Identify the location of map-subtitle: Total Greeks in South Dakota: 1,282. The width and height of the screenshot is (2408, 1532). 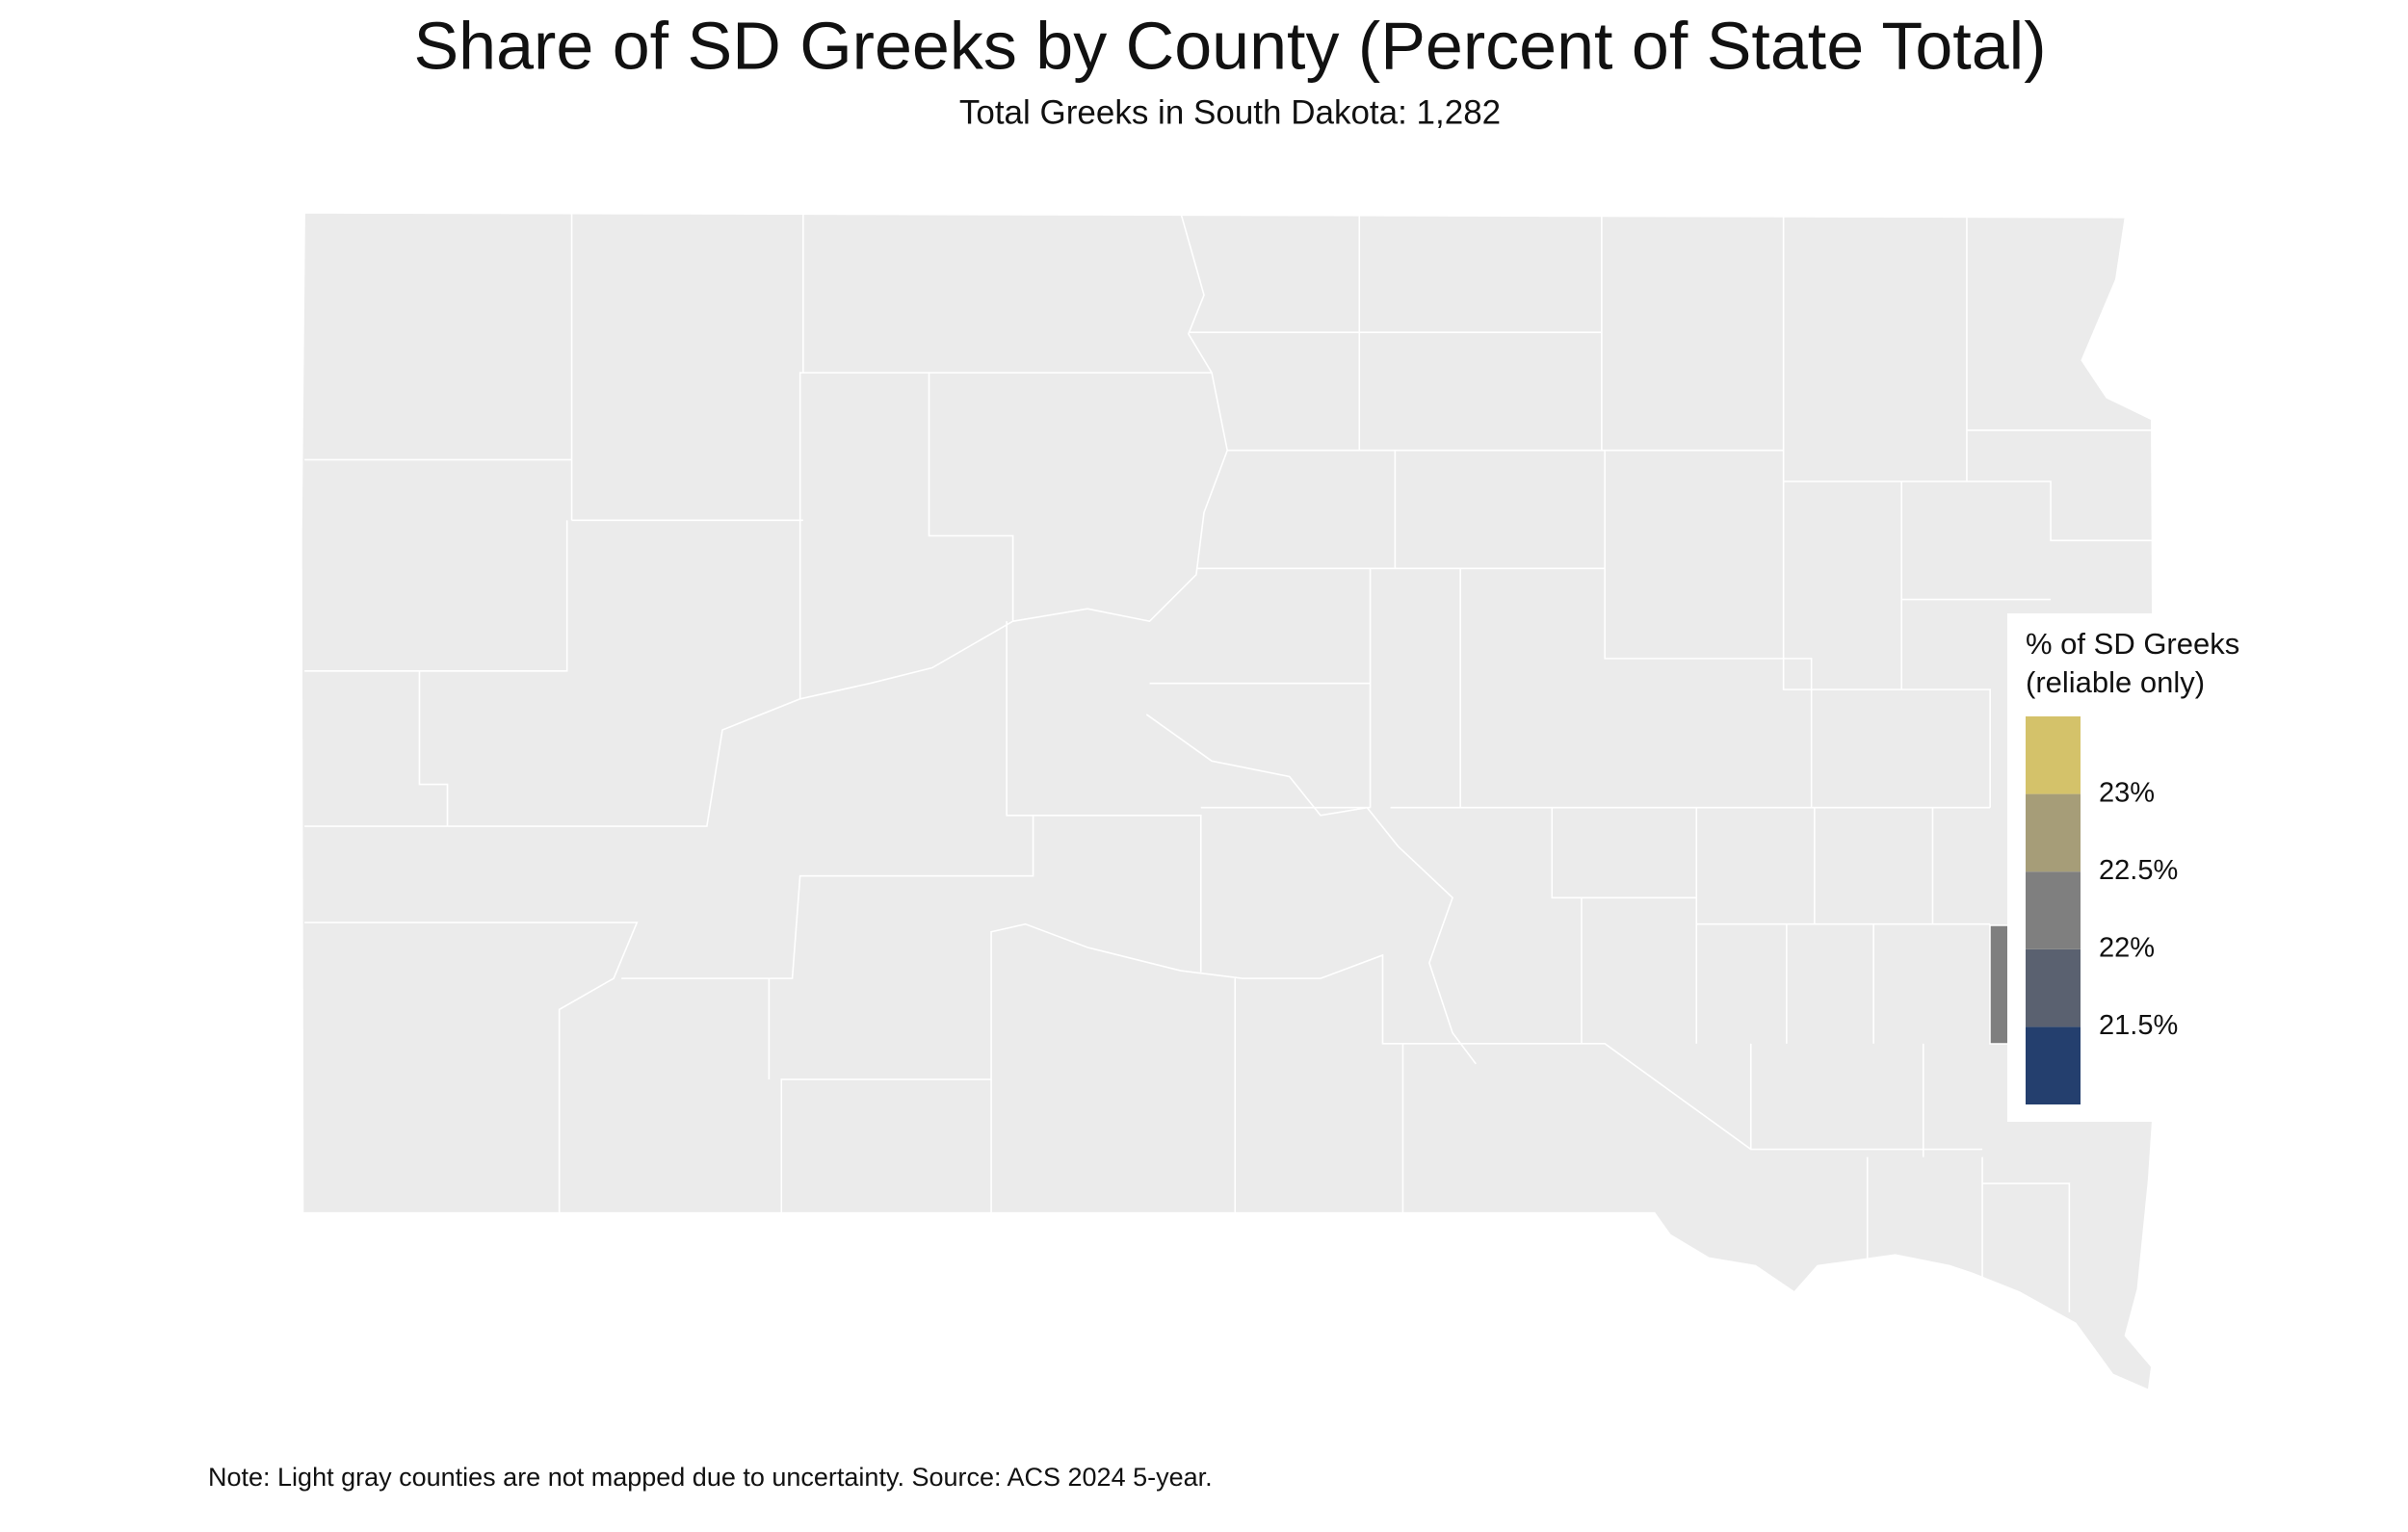
(1230, 112).